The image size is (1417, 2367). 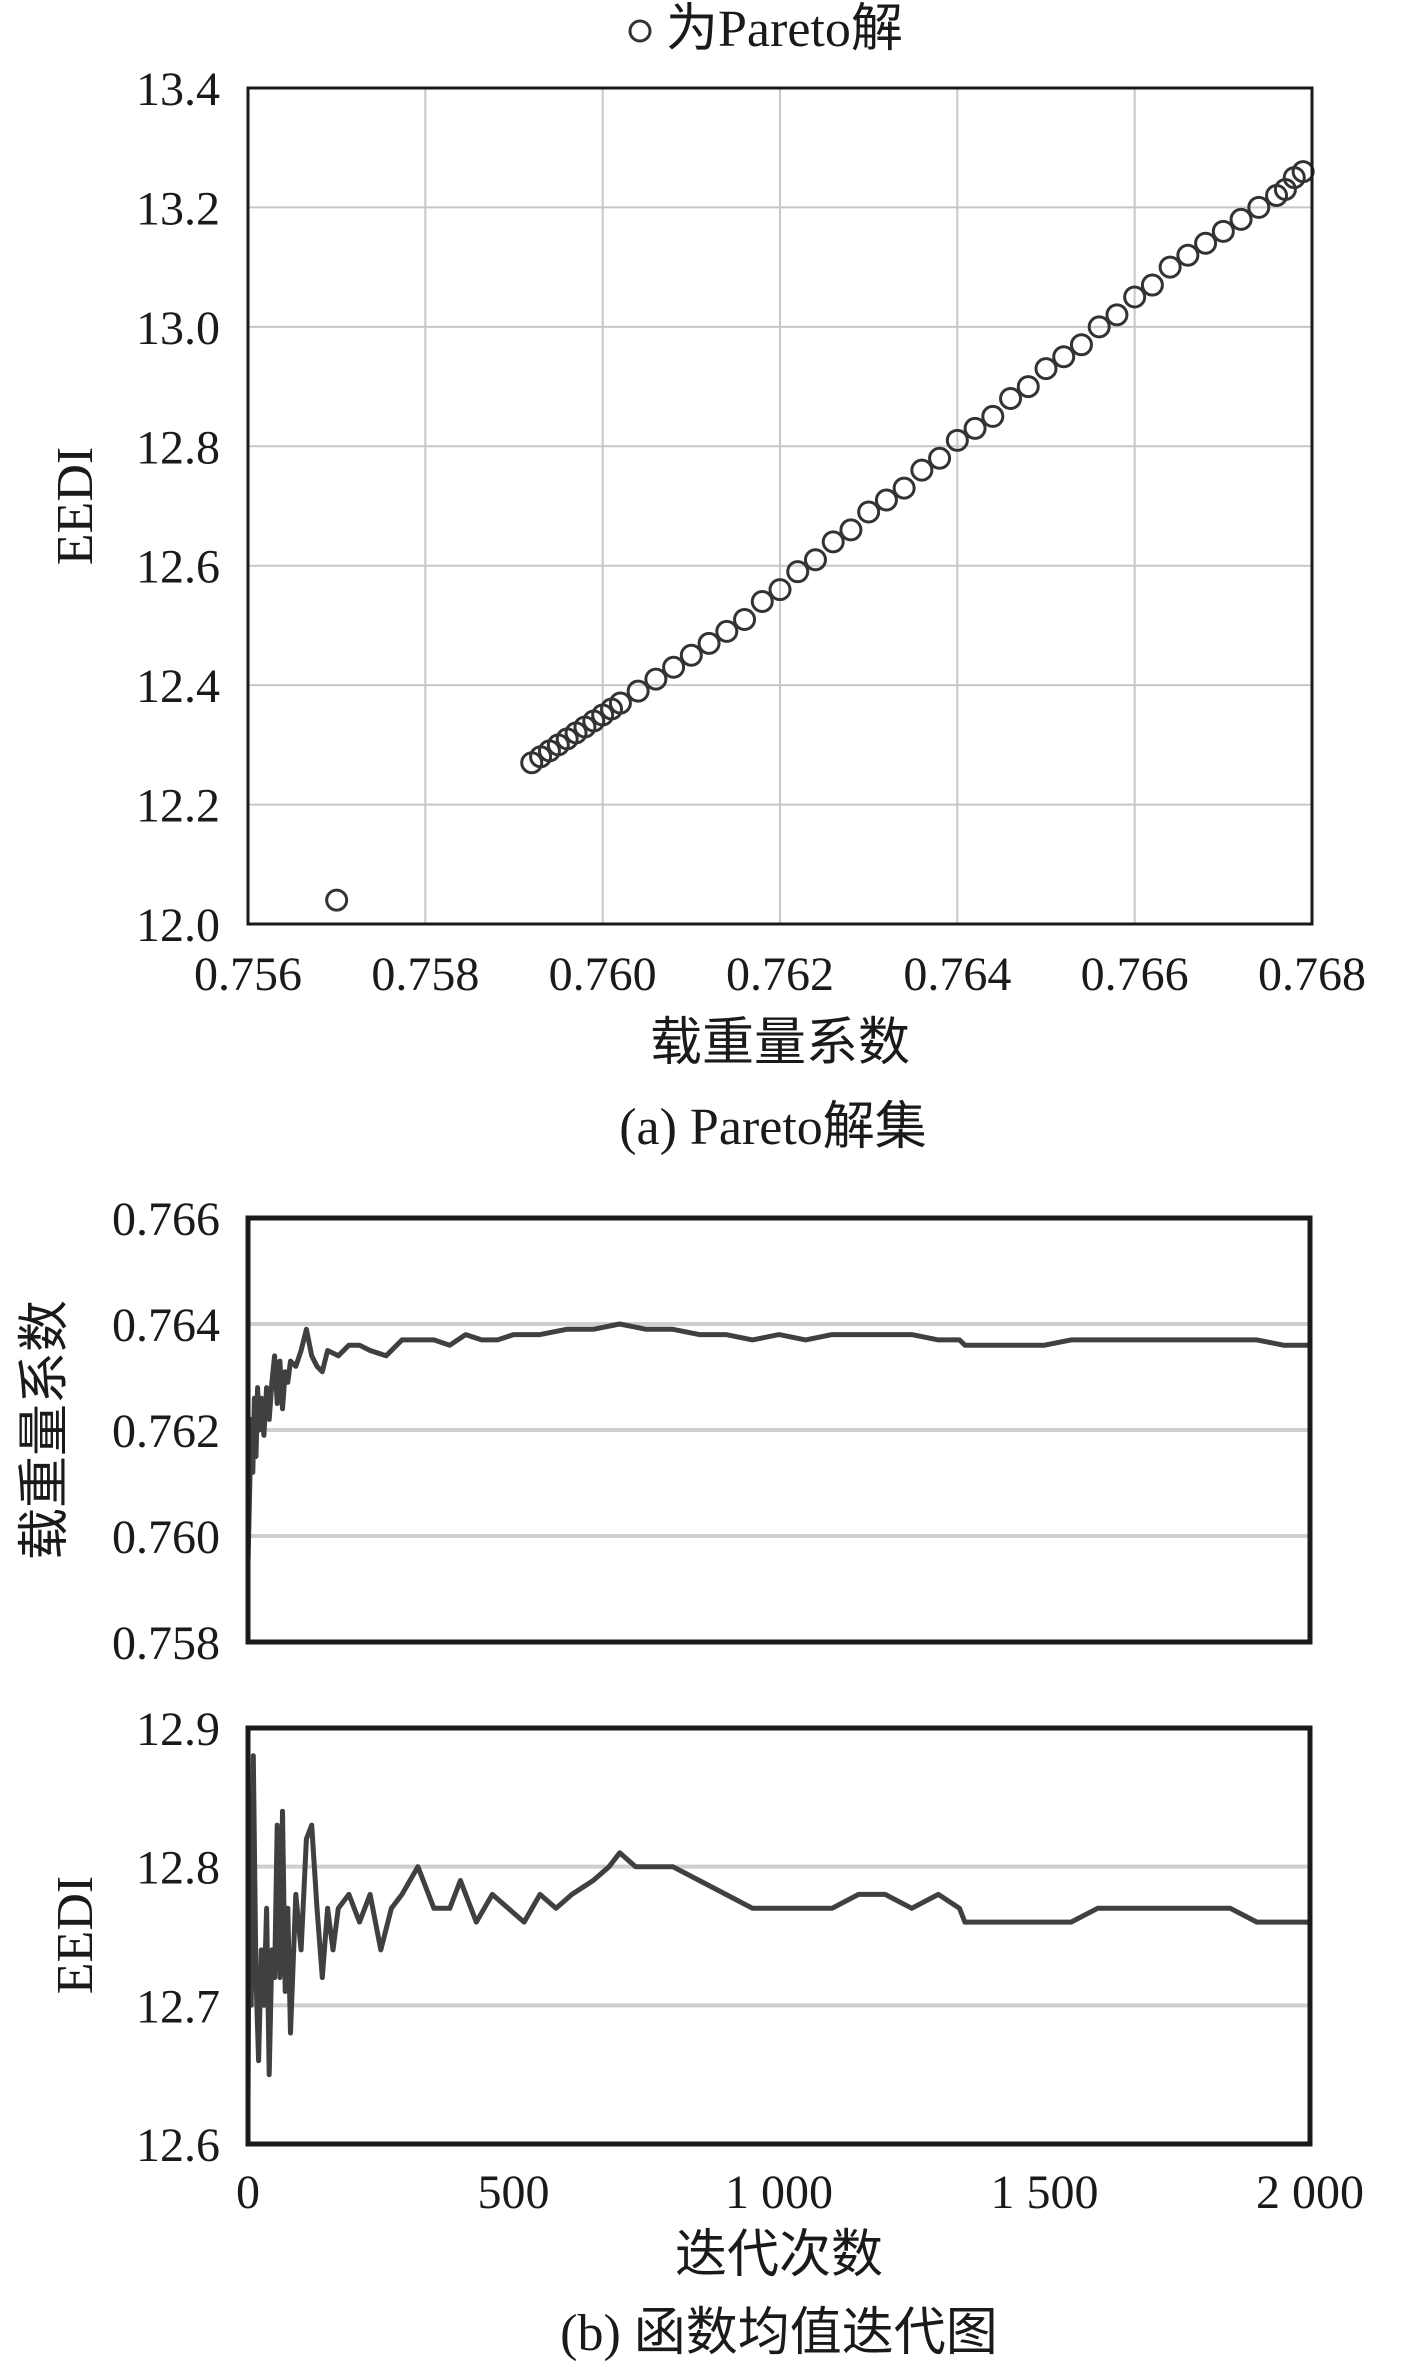 I want to click on x-tick-label: 2 000, so click(x=1310, y=2192).